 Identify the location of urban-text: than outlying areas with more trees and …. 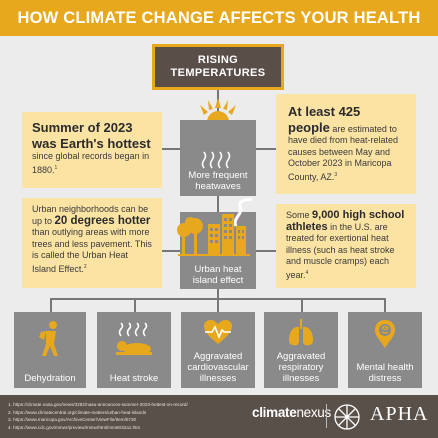
(92, 250).